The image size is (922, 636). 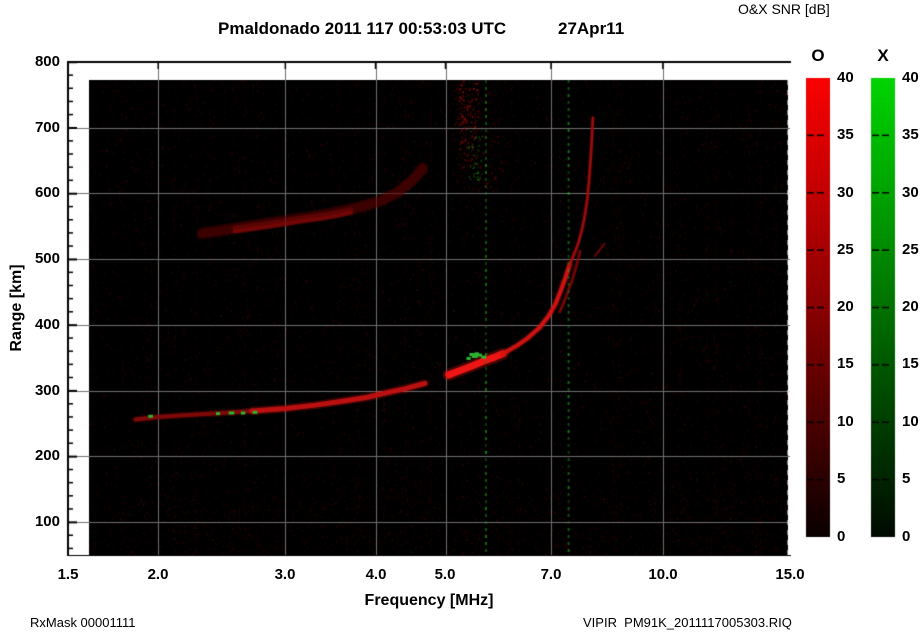 What do you see at coordinates (841, 536) in the screenshot?
I see `cbar-o-tick: 0` at bounding box center [841, 536].